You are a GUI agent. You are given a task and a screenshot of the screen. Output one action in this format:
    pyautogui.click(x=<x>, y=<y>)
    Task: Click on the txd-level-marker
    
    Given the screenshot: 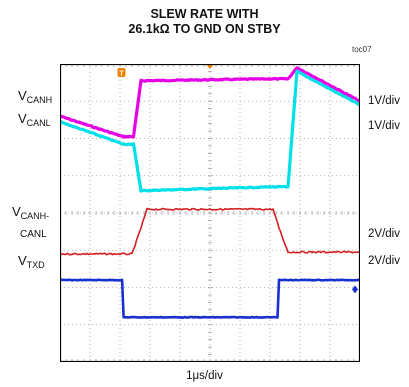 What is the action you would take?
    pyautogui.click(x=355, y=289)
    